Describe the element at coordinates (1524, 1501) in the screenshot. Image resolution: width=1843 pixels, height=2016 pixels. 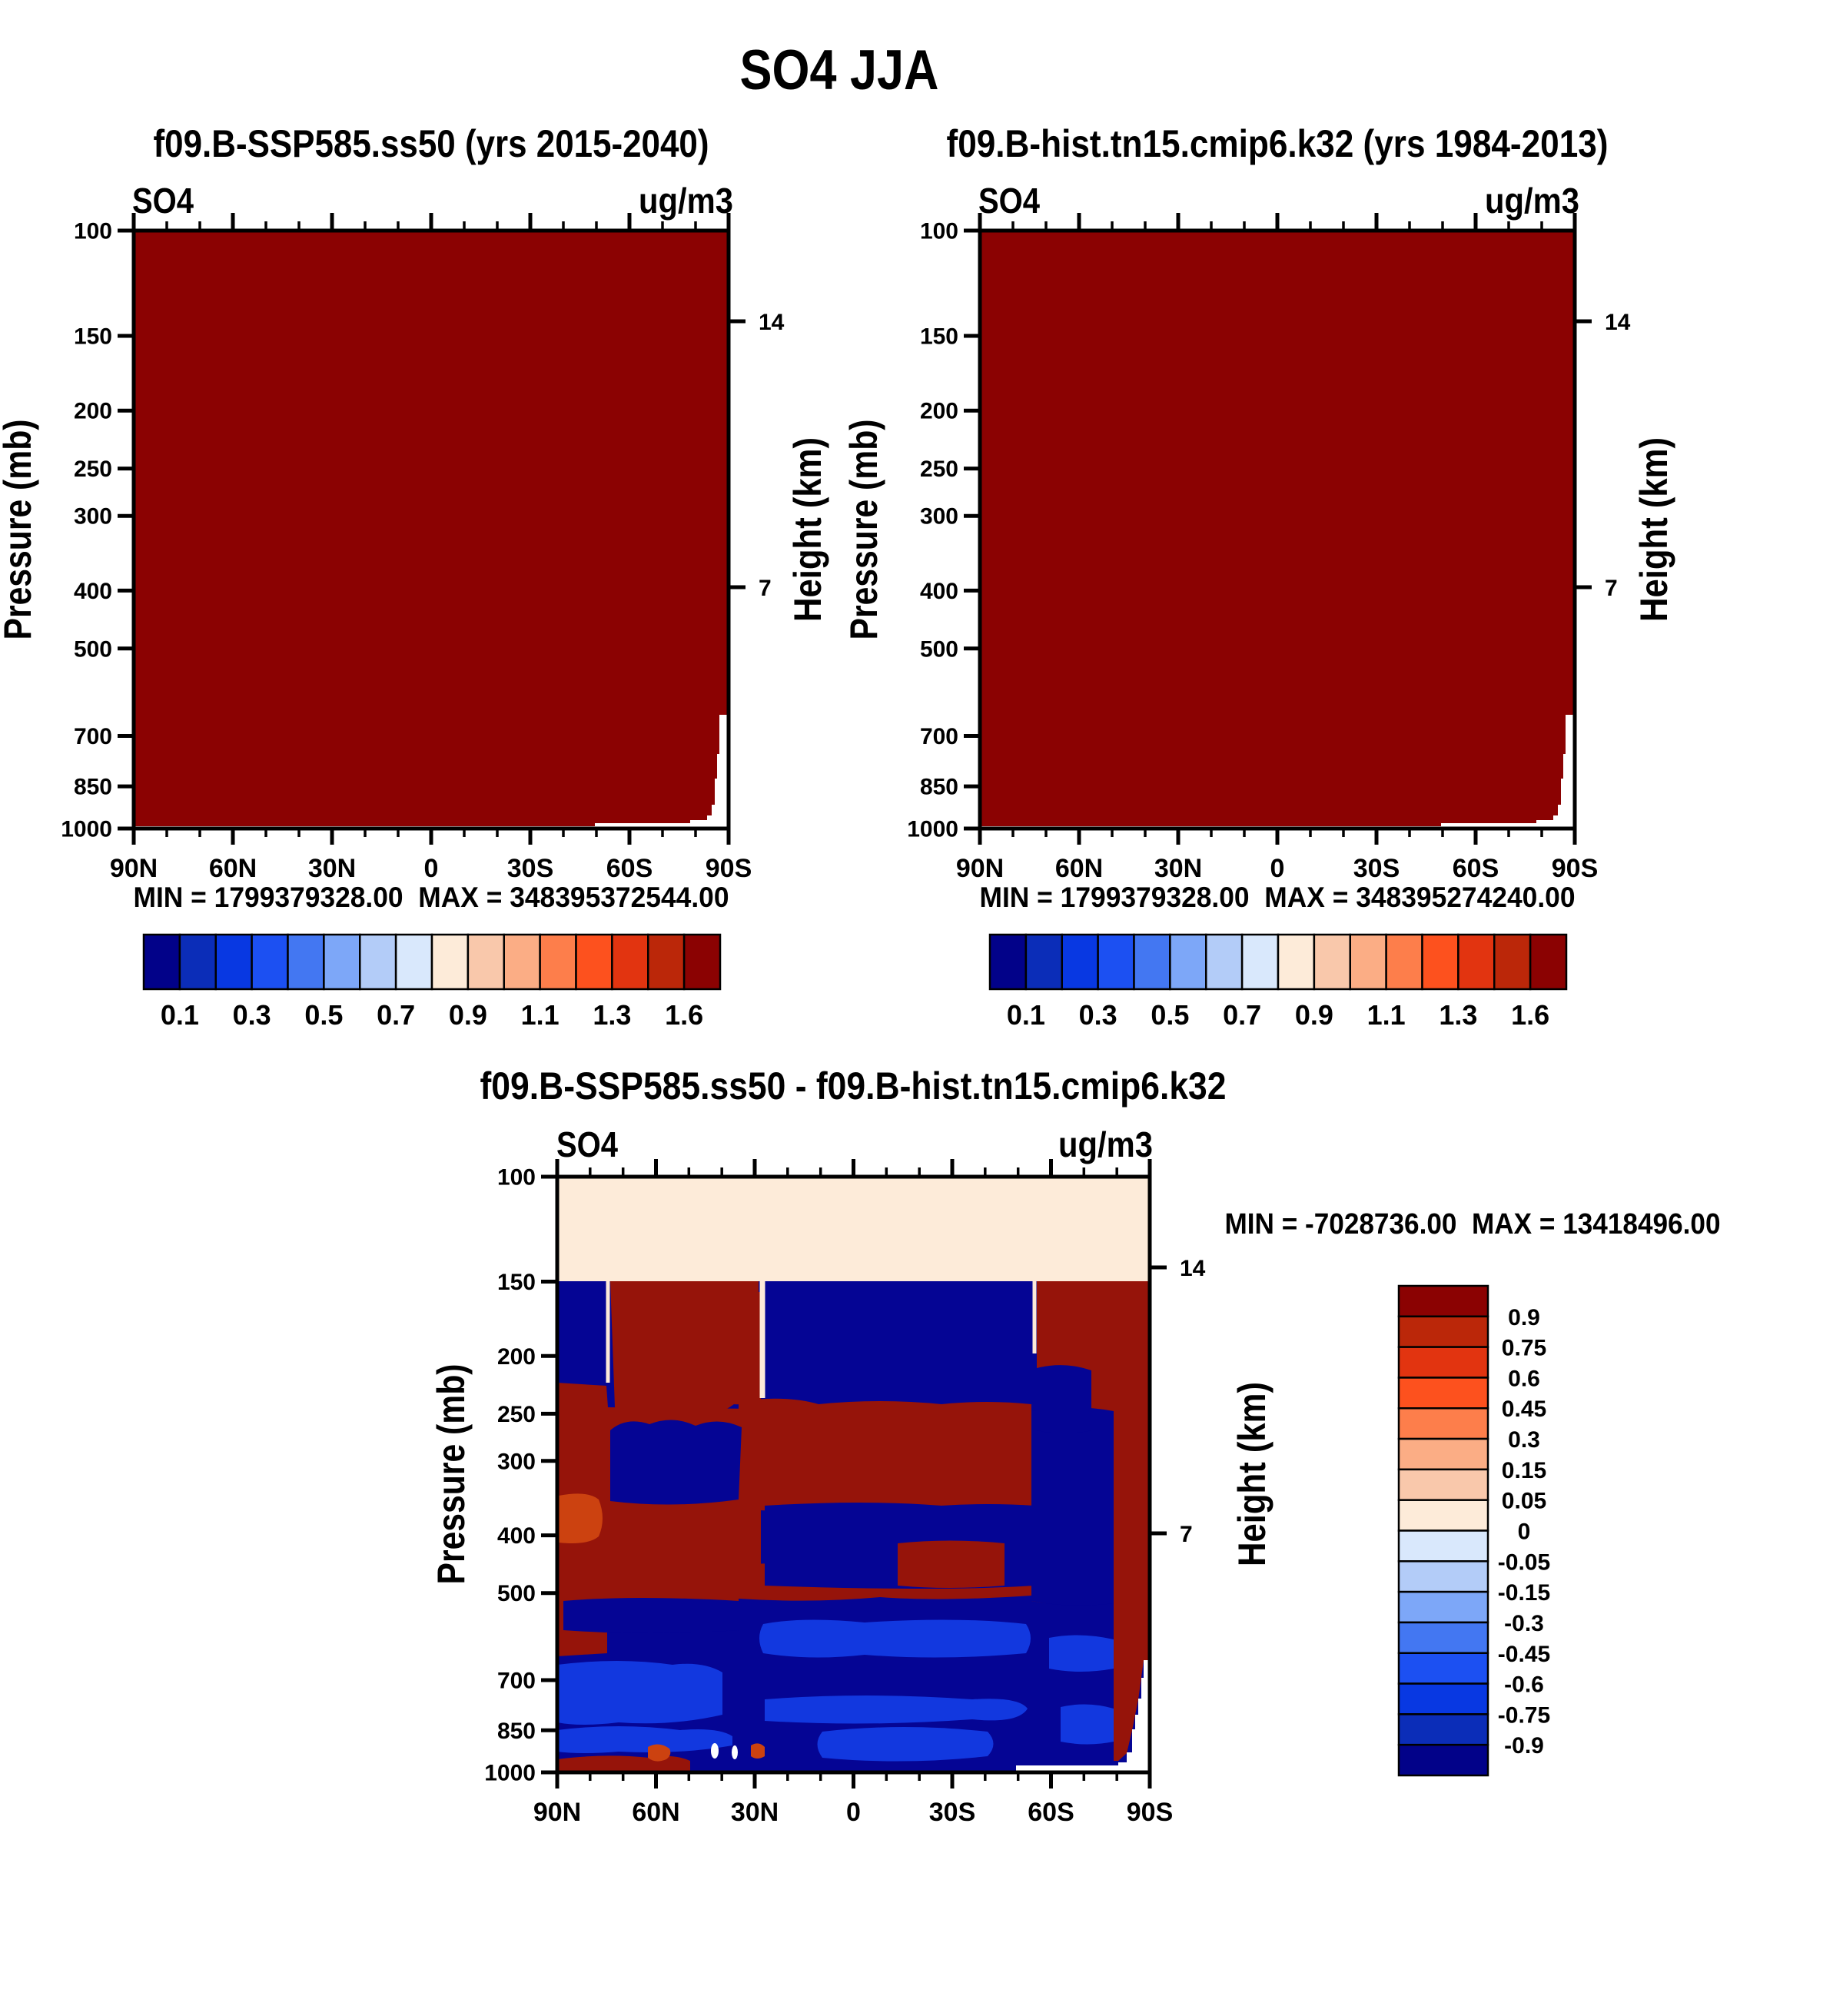
I see `svg-text: 0.05` at that location.